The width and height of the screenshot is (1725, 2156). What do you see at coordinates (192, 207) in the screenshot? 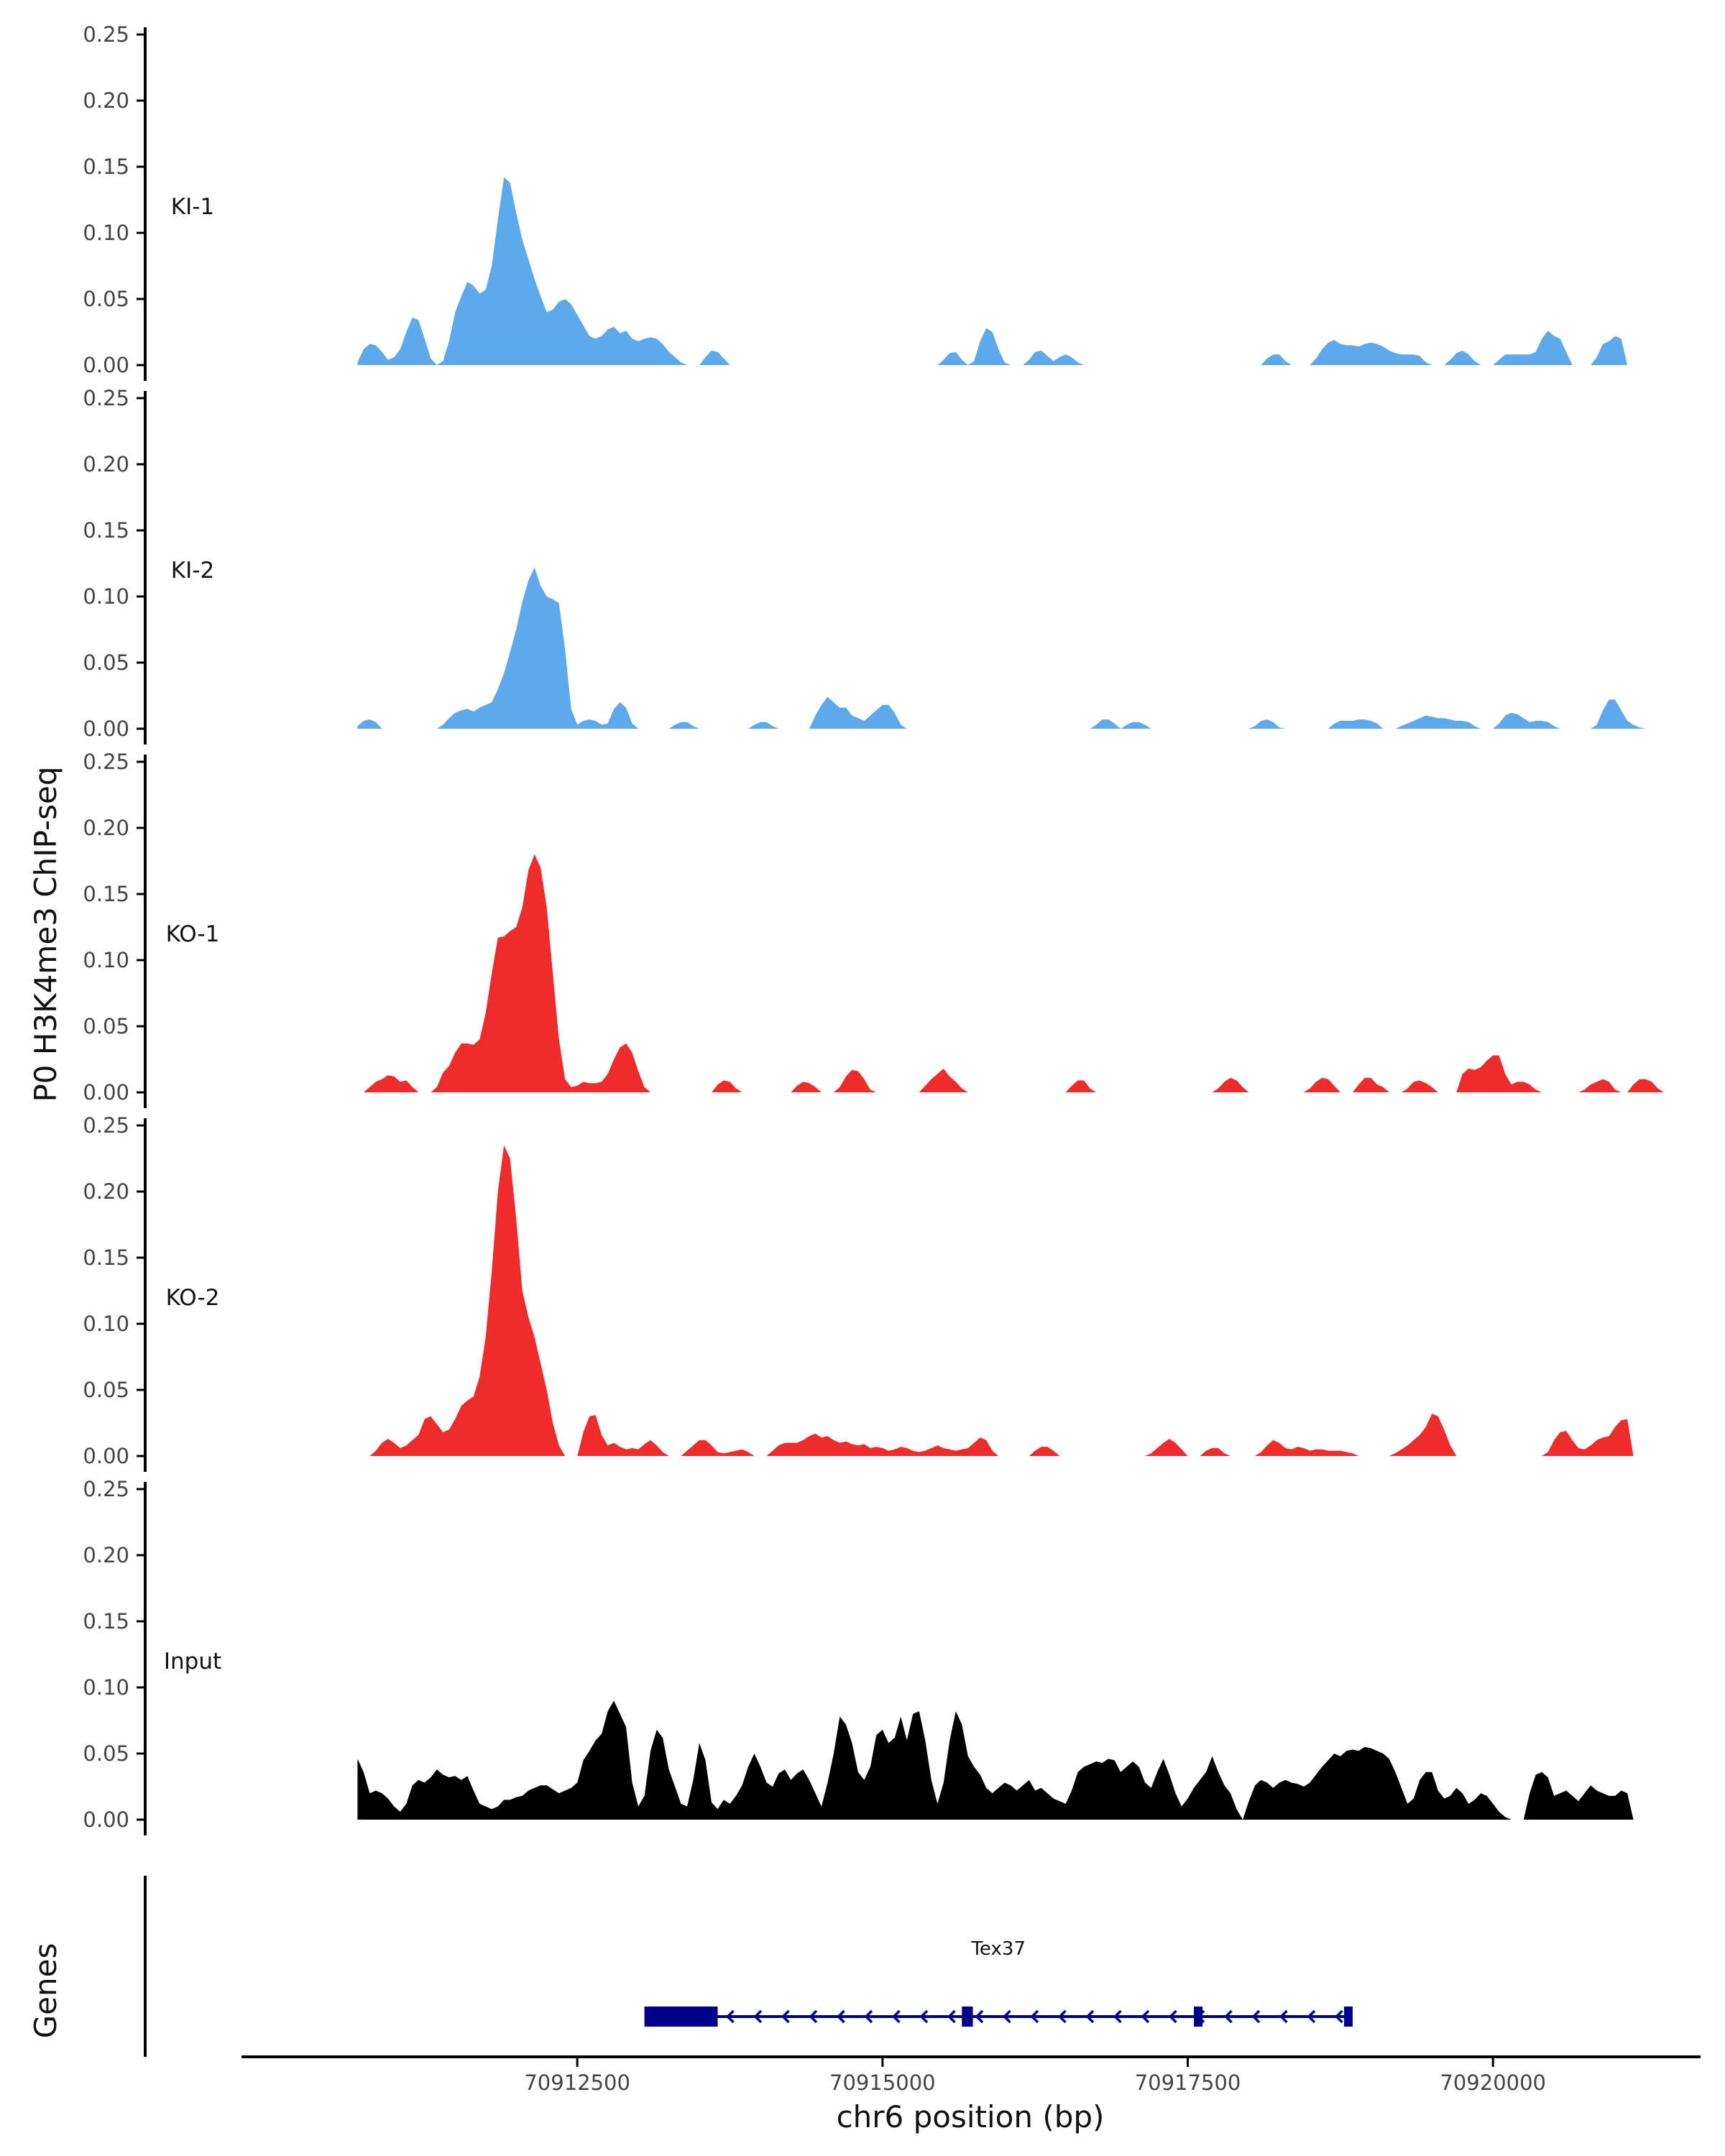
I see `track-label: KI-1` at bounding box center [192, 207].